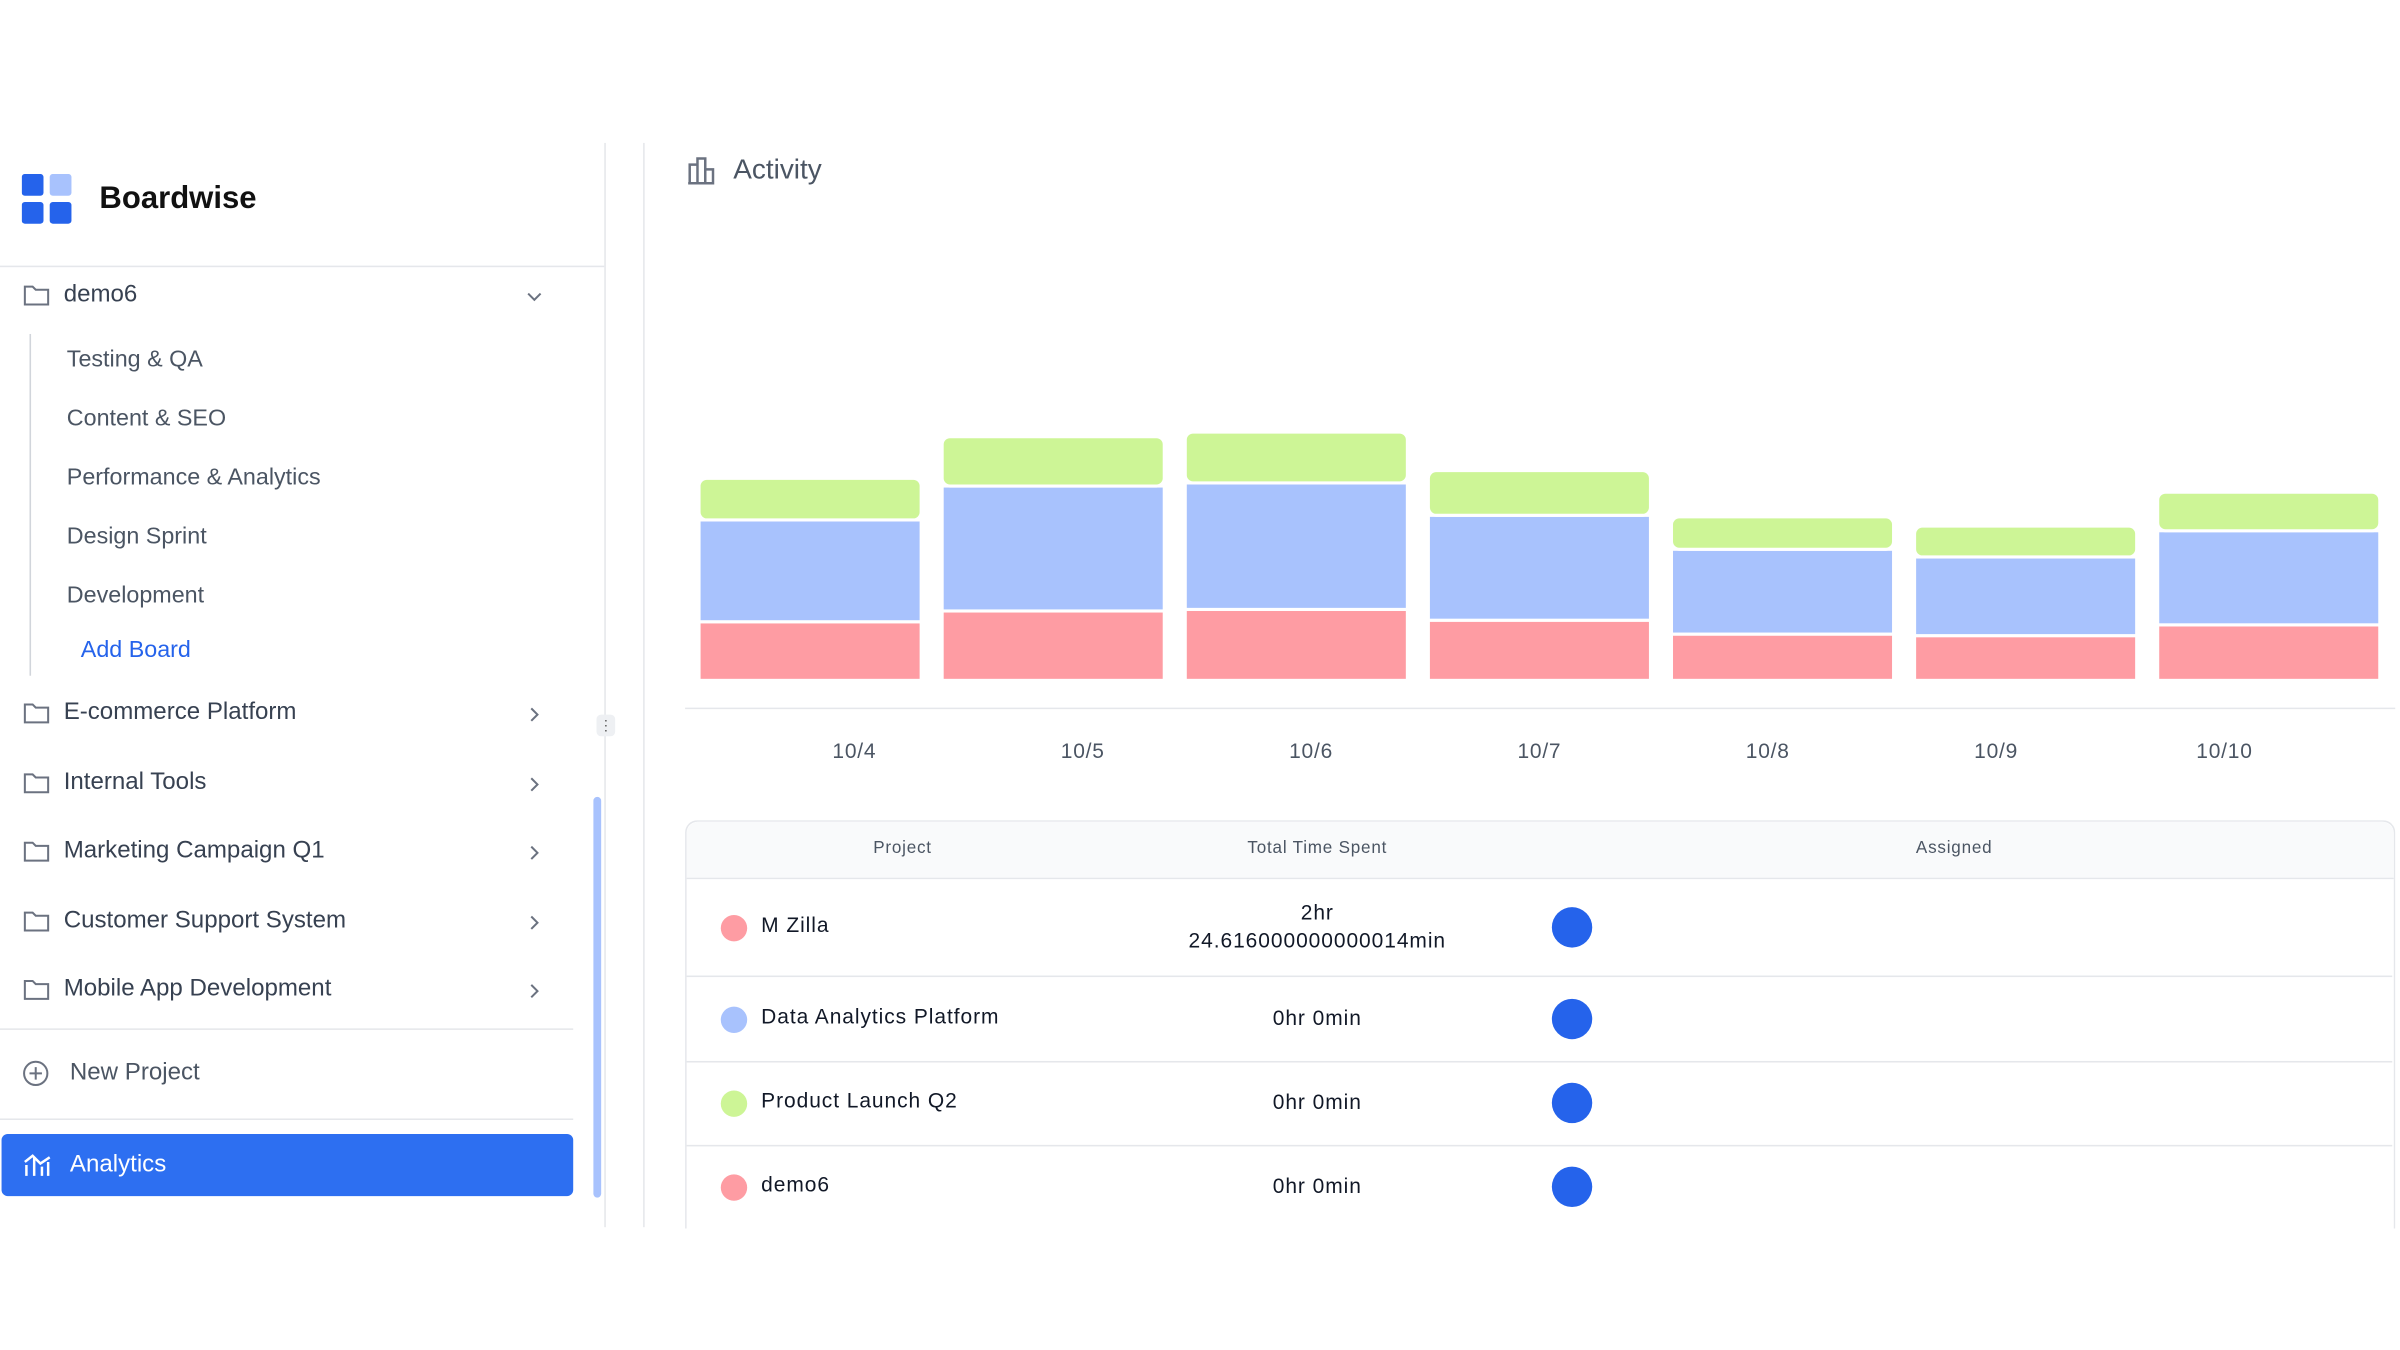 The width and height of the screenshot is (2400, 1350). Describe the element at coordinates (205, 919) in the screenshot. I see `project-name: Customer Support System` at that location.